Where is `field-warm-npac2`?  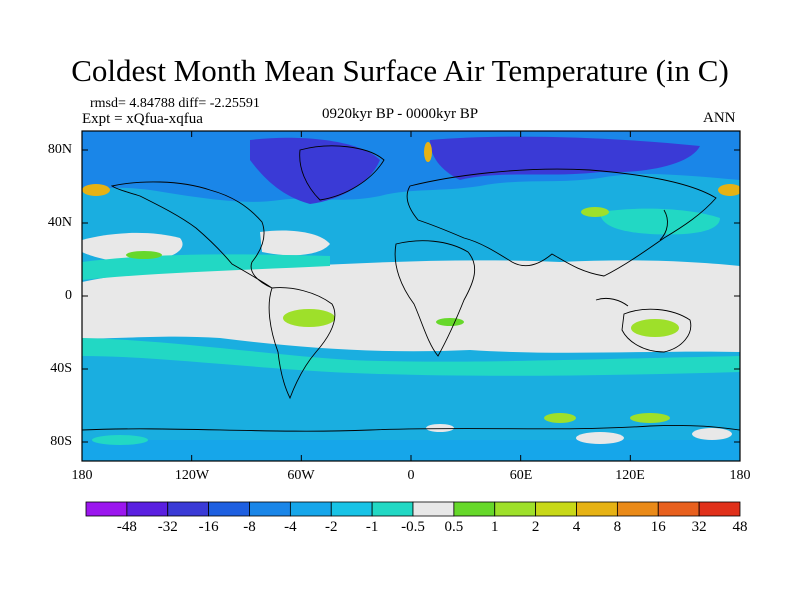 field-warm-npac2 is located at coordinates (595, 212).